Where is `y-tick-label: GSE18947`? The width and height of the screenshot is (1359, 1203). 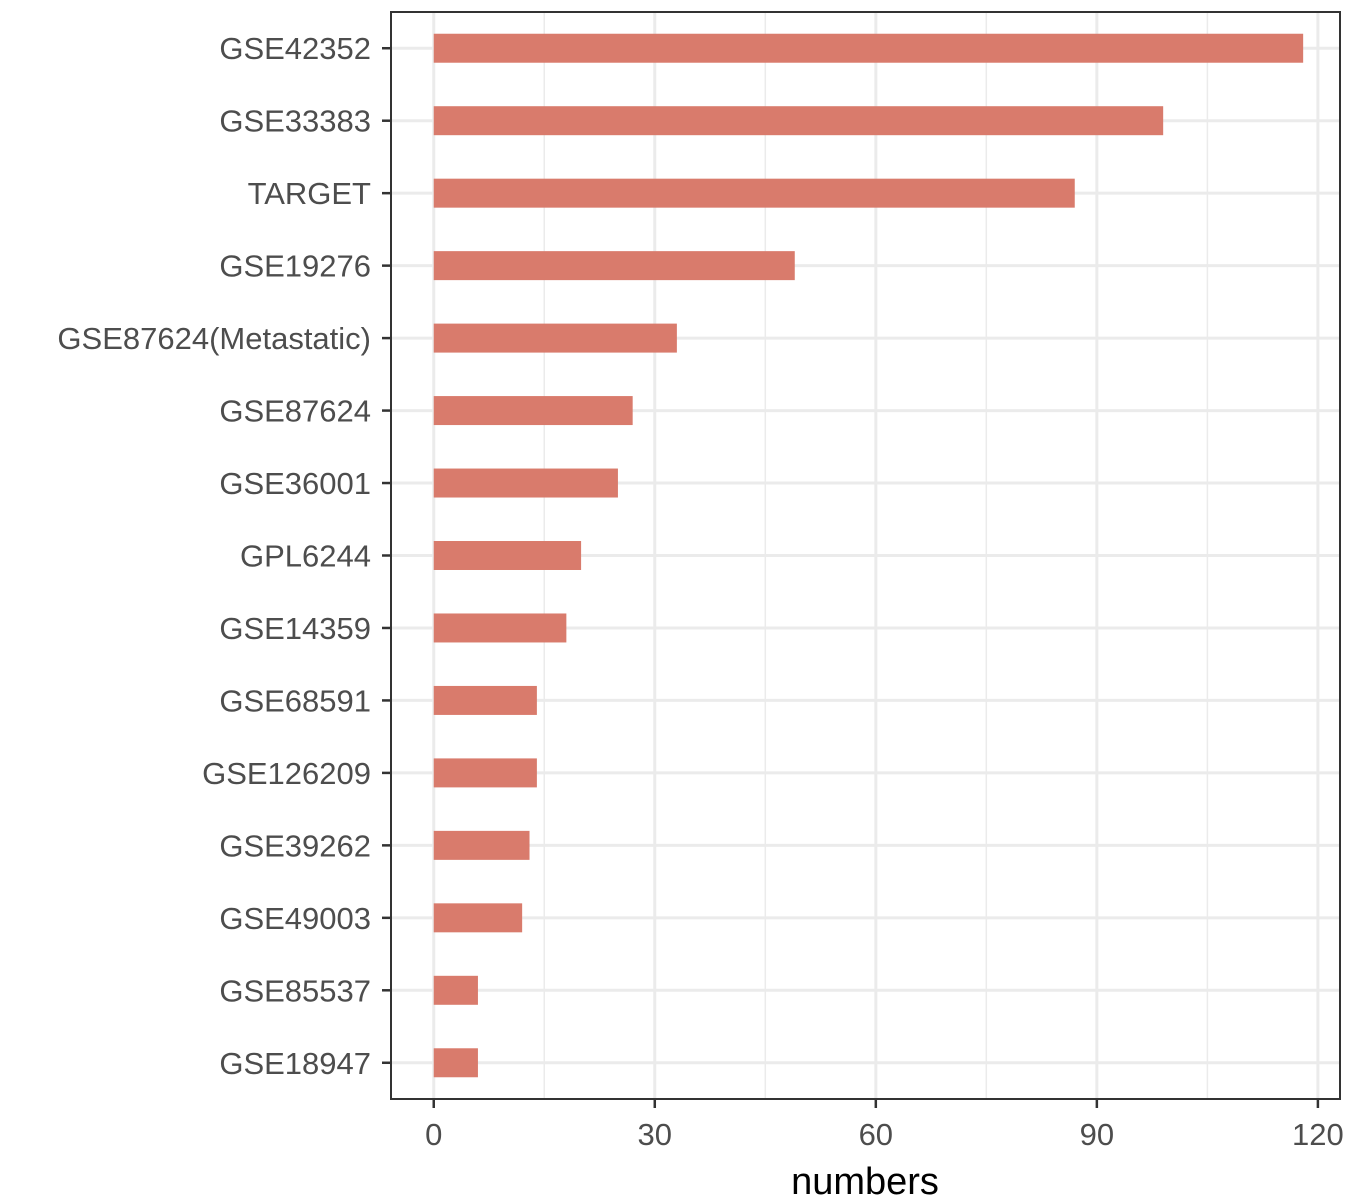
y-tick-label: GSE18947 is located at coordinates (295, 1063).